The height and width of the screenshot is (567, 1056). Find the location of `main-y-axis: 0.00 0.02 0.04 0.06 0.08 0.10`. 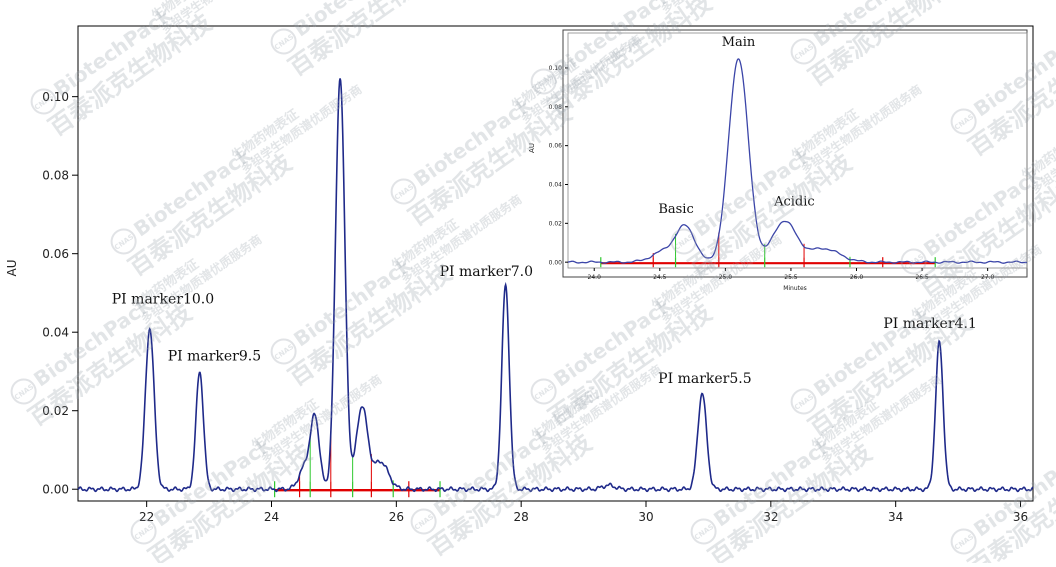

main-y-axis: 0.00 0.02 0.04 0.06 0.08 0.10 is located at coordinates (60, 293).